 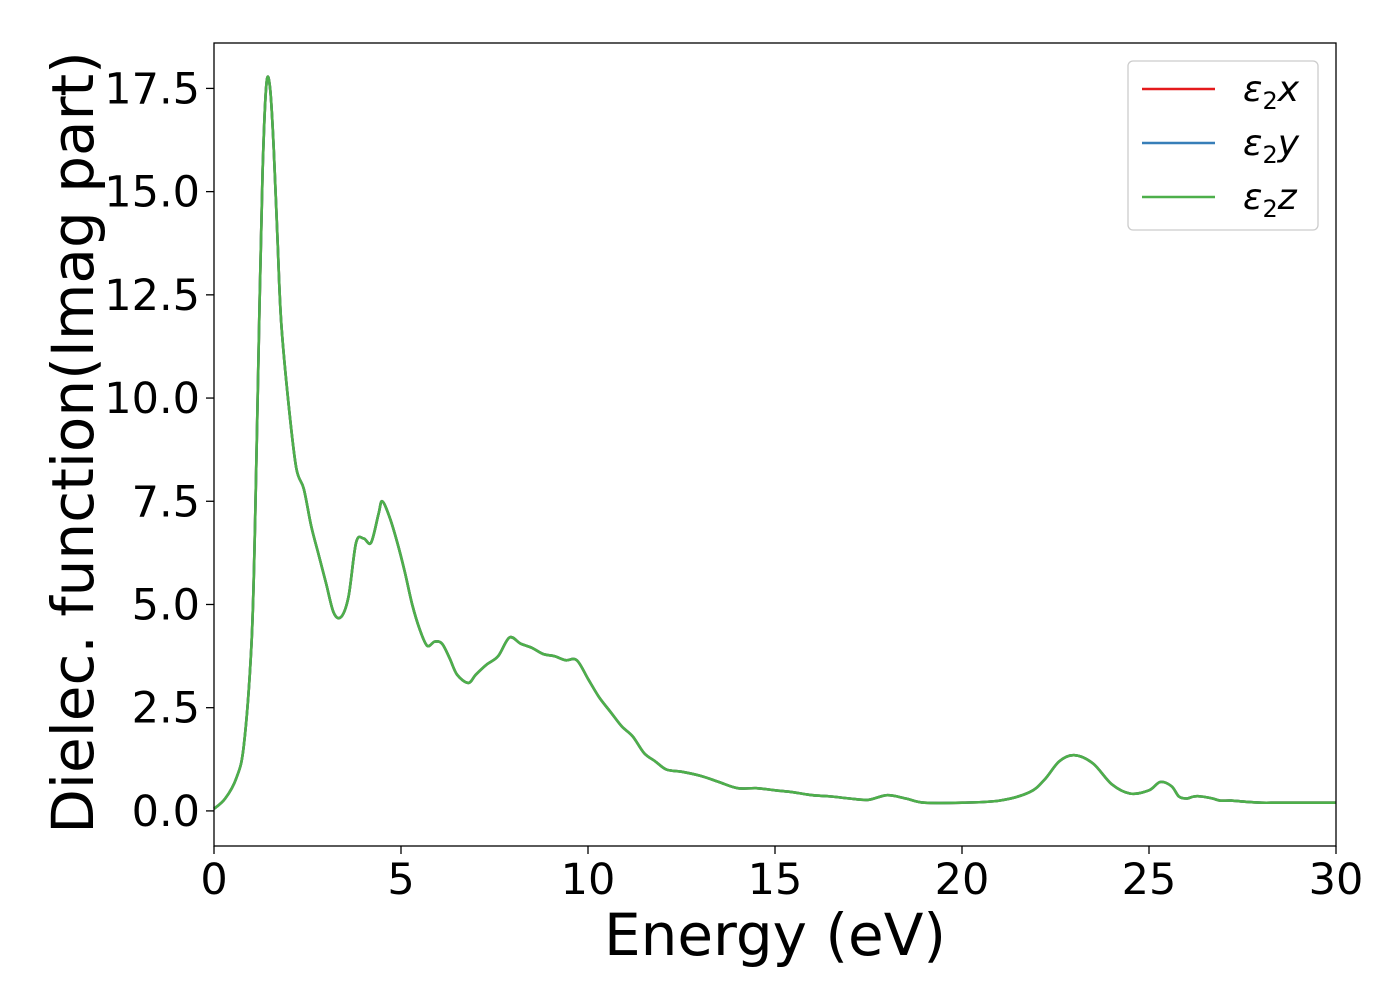 What do you see at coordinates (152, 89) in the screenshot?
I see `y-tick-label: 17.5` at bounding box center [152, 89].